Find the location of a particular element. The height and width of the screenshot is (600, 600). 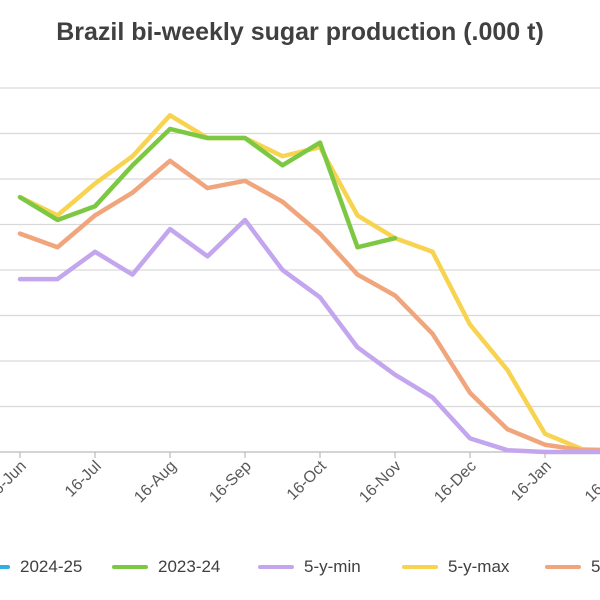

legend: 2024-25 2023-24 5-y-min 5-y-max 5 is located at coordinates (300, 567).